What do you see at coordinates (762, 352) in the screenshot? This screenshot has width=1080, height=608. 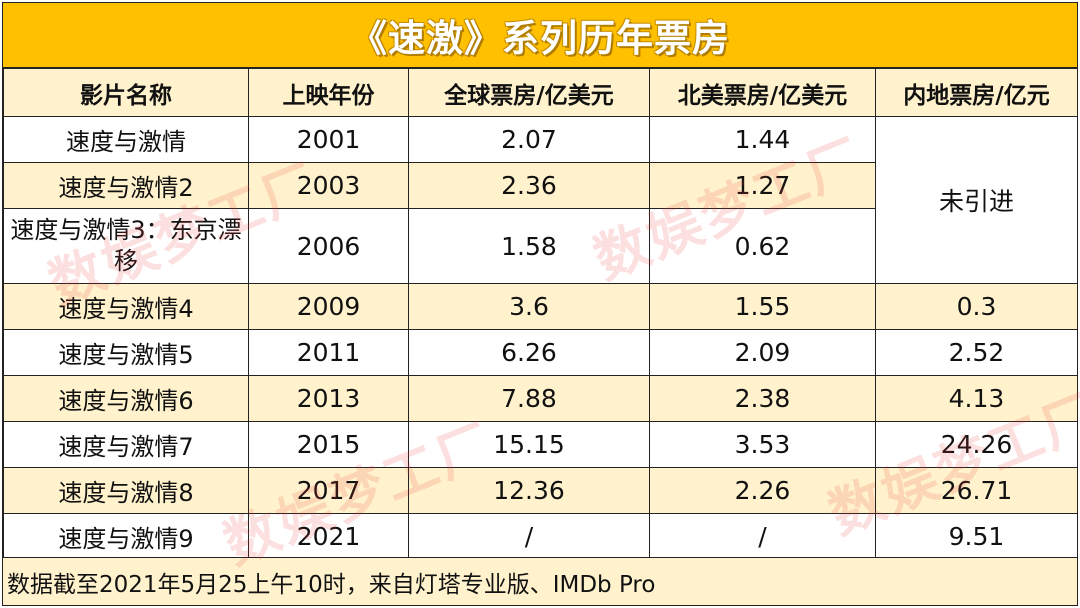 I see `cell-north-america: 2.09` at bounding box center [762, 352].